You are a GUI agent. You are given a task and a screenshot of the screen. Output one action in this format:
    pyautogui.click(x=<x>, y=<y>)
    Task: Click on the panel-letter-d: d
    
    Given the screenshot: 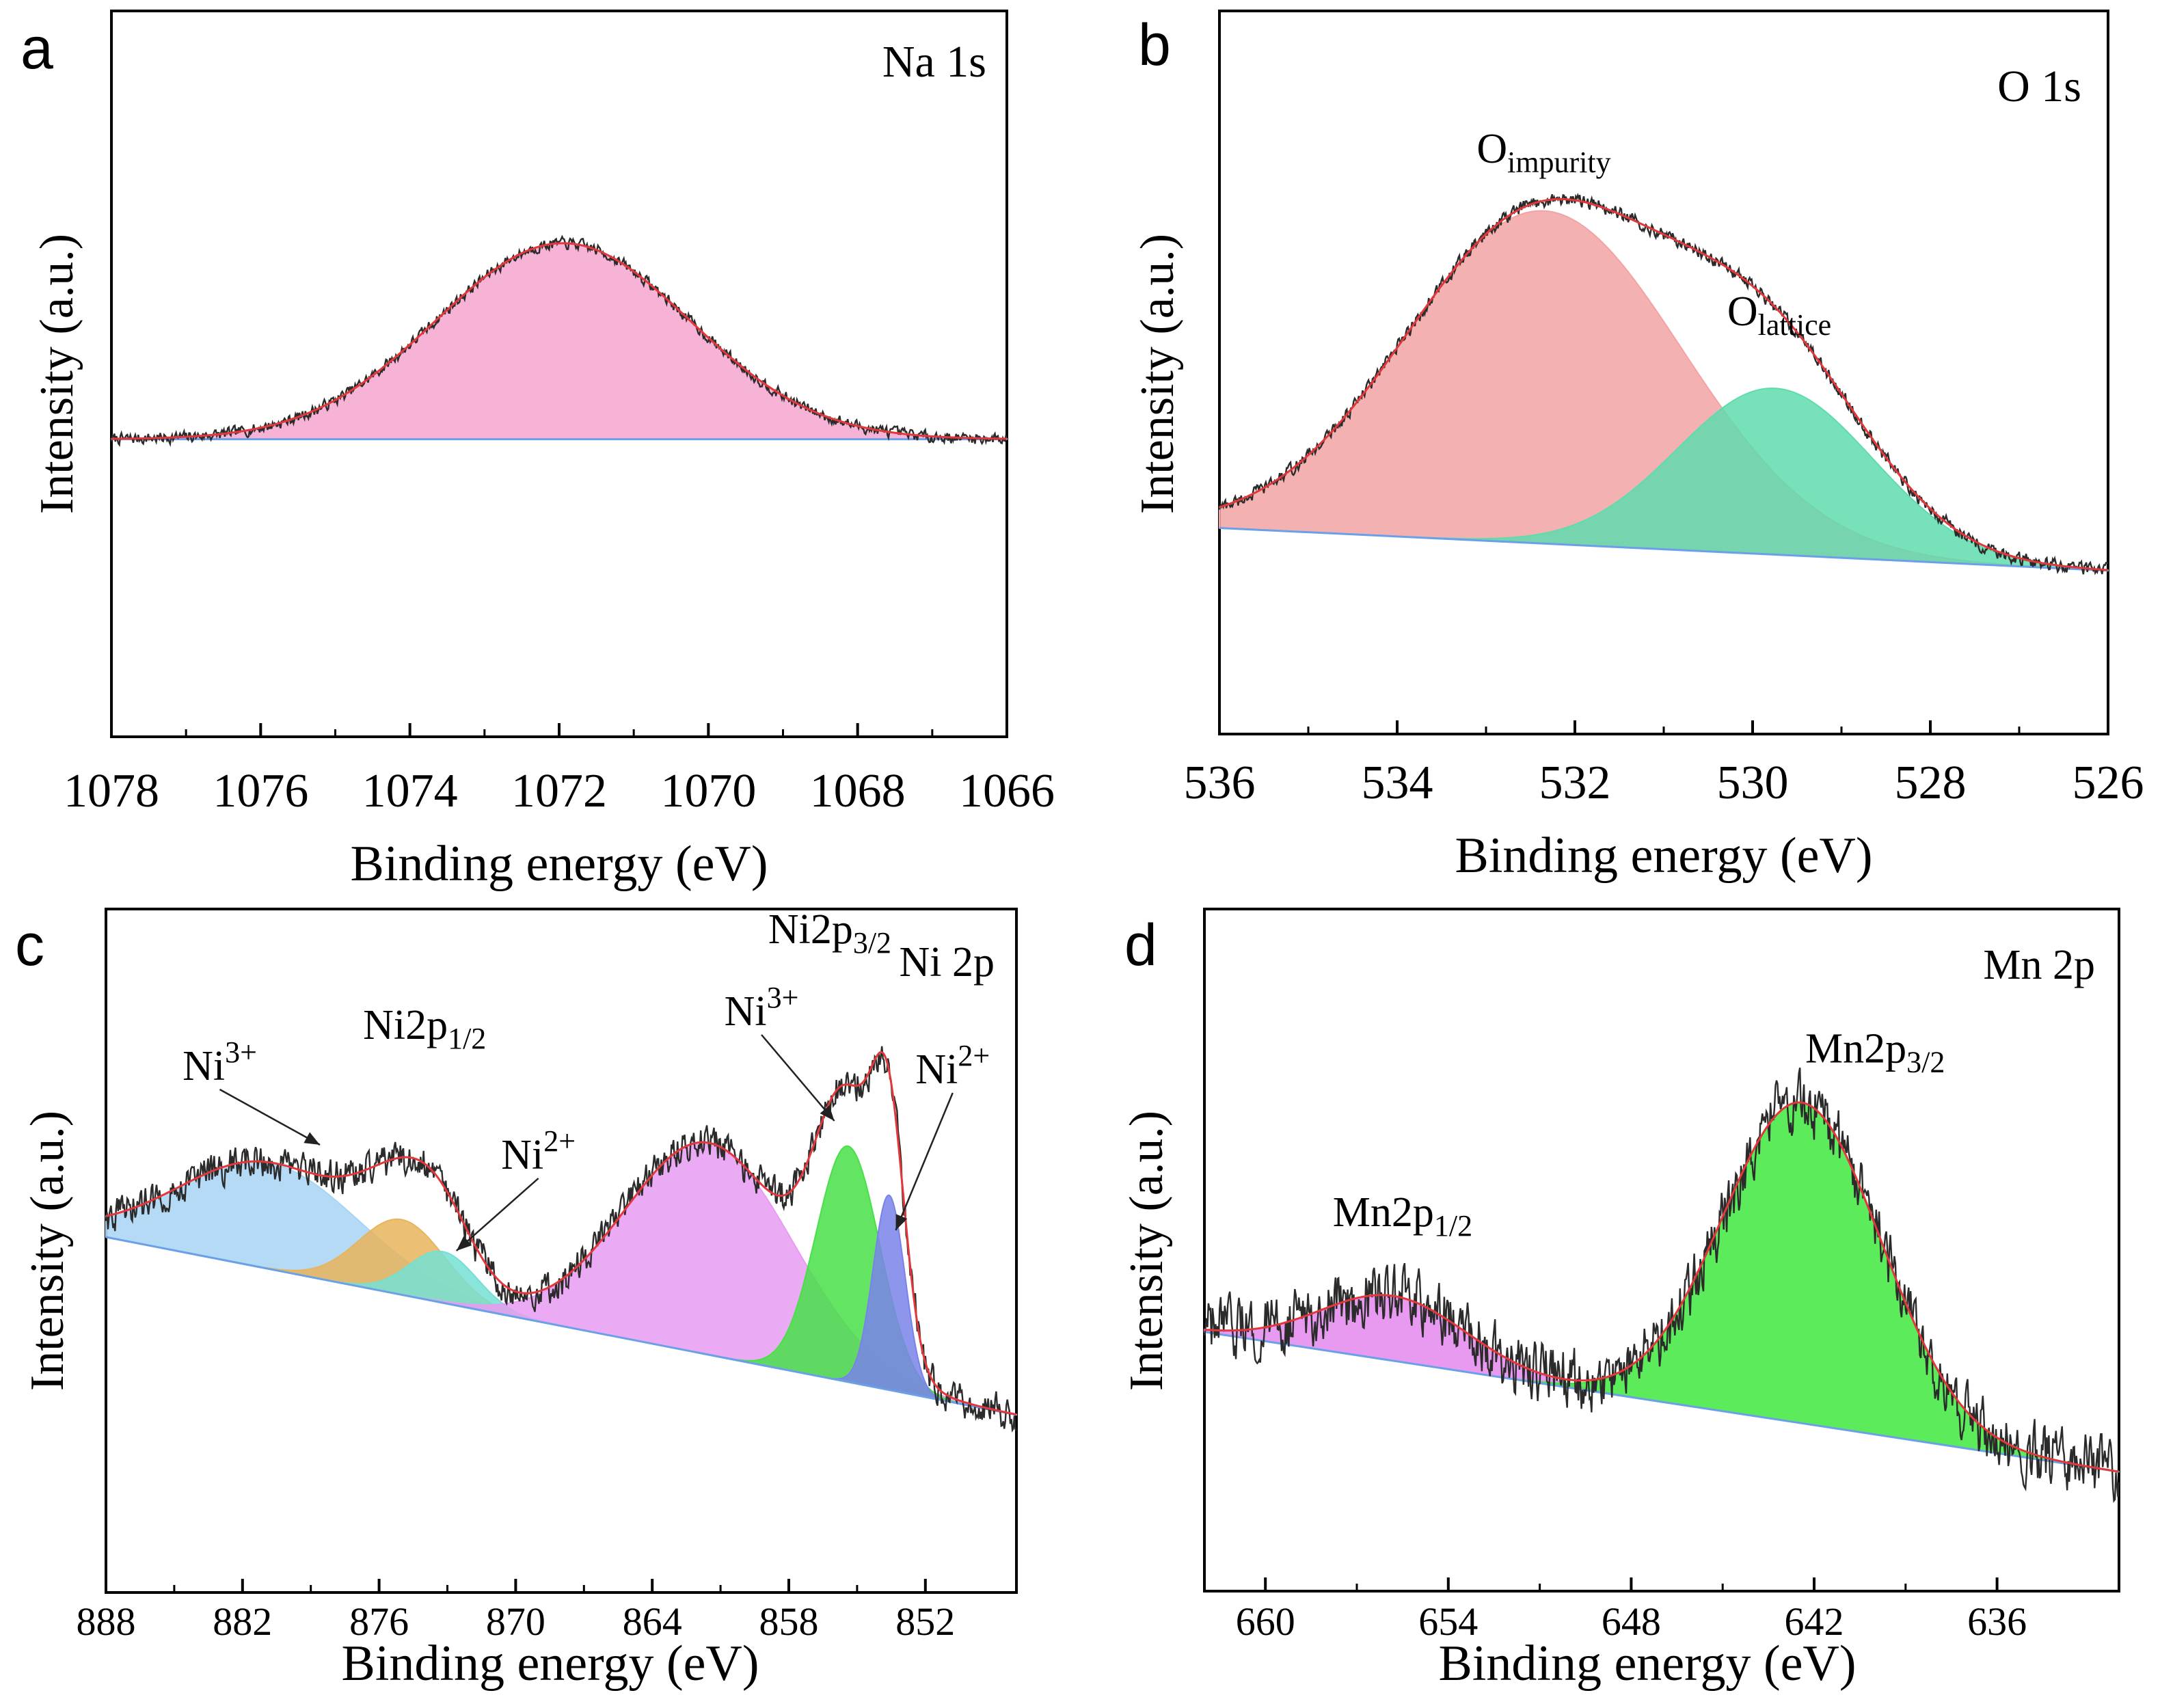 What is the action you would take?
    pyautogui.click(x=1140, y=945)
    